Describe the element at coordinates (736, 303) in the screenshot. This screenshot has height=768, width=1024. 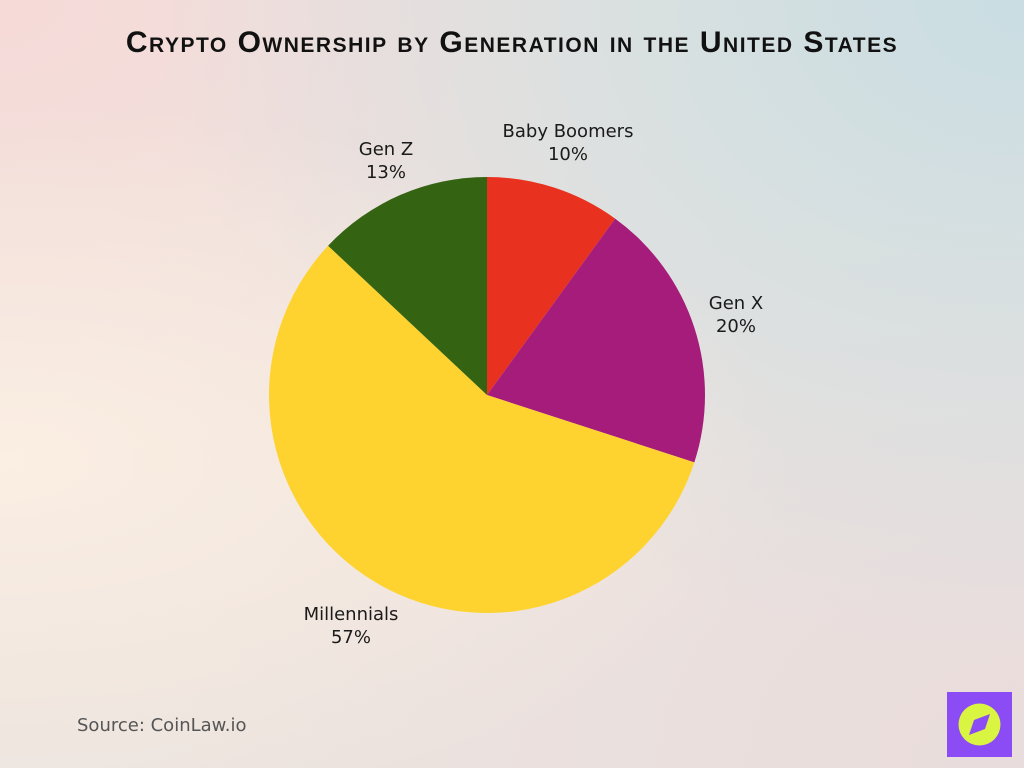
I see `slice-label: Gen X` at that location.